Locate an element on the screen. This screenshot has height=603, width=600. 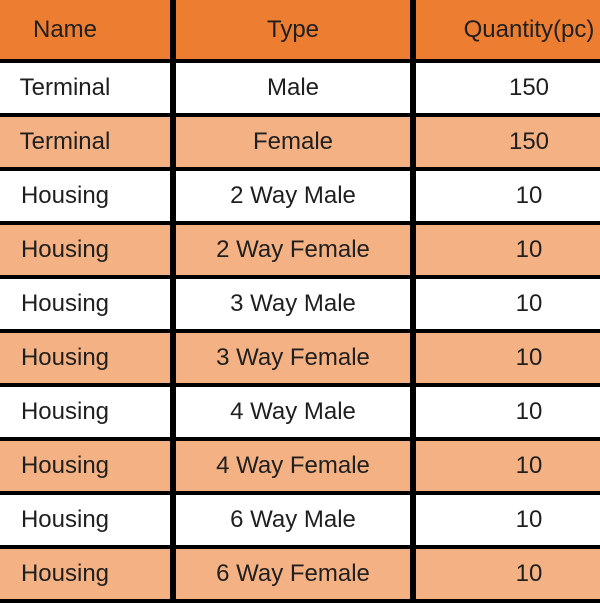
cell-type: 4 Way Female is located at coordinates (293, 466).